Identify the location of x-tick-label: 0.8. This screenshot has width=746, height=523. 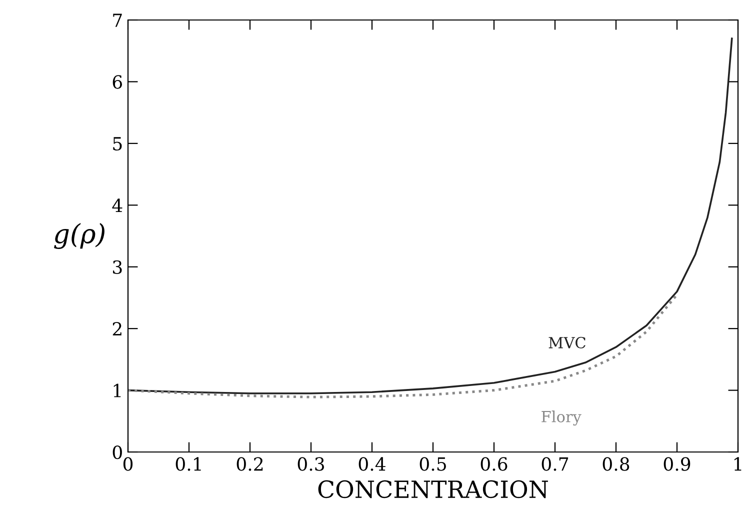
(616, 464).